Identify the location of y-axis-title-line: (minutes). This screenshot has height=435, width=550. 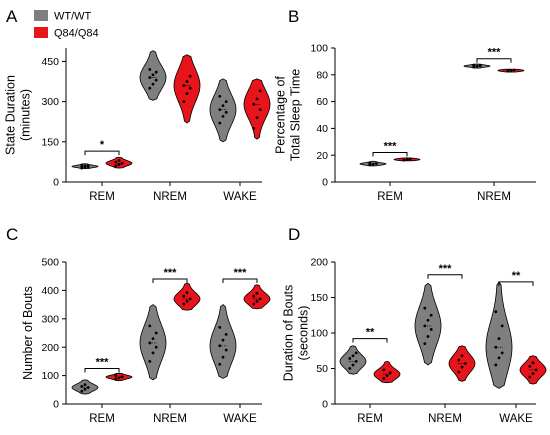
(26, 115).